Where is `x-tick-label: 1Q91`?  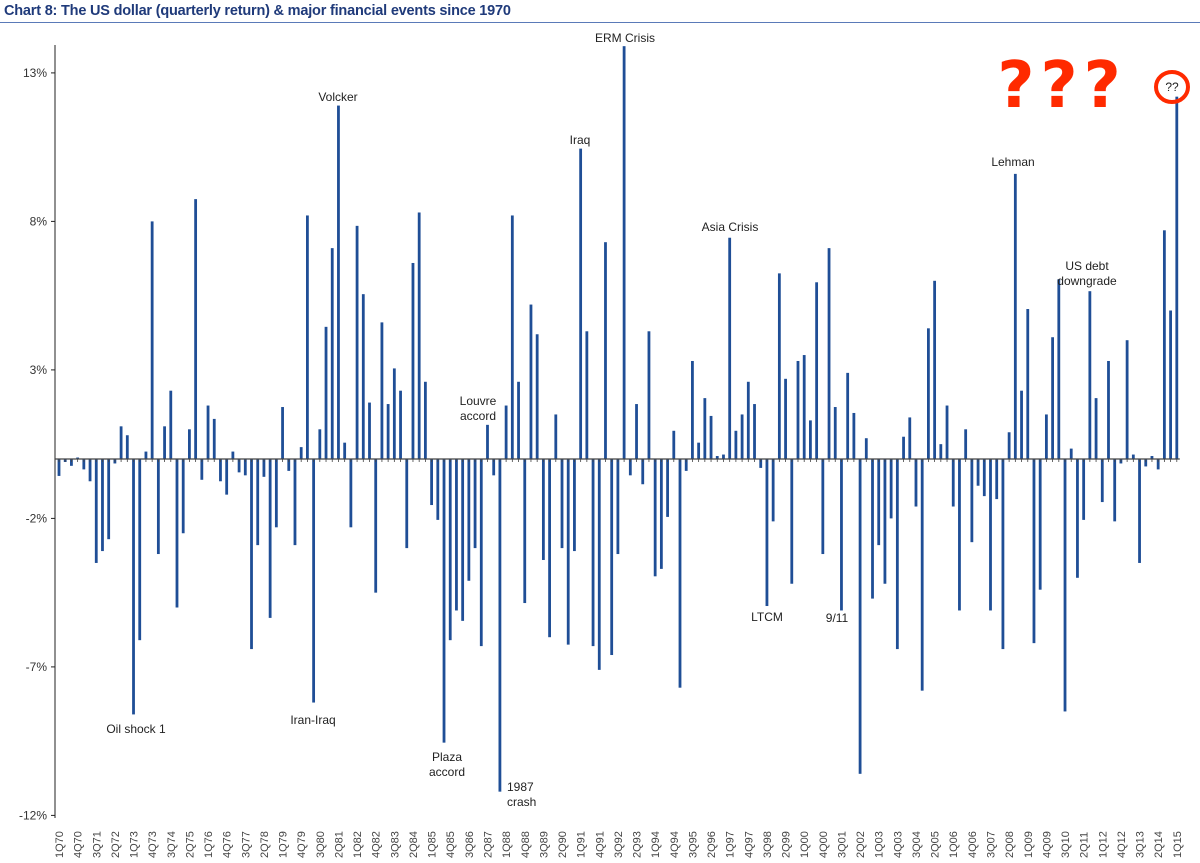 x-tick-label: 1Q91 is located at coordinates (582, 844).